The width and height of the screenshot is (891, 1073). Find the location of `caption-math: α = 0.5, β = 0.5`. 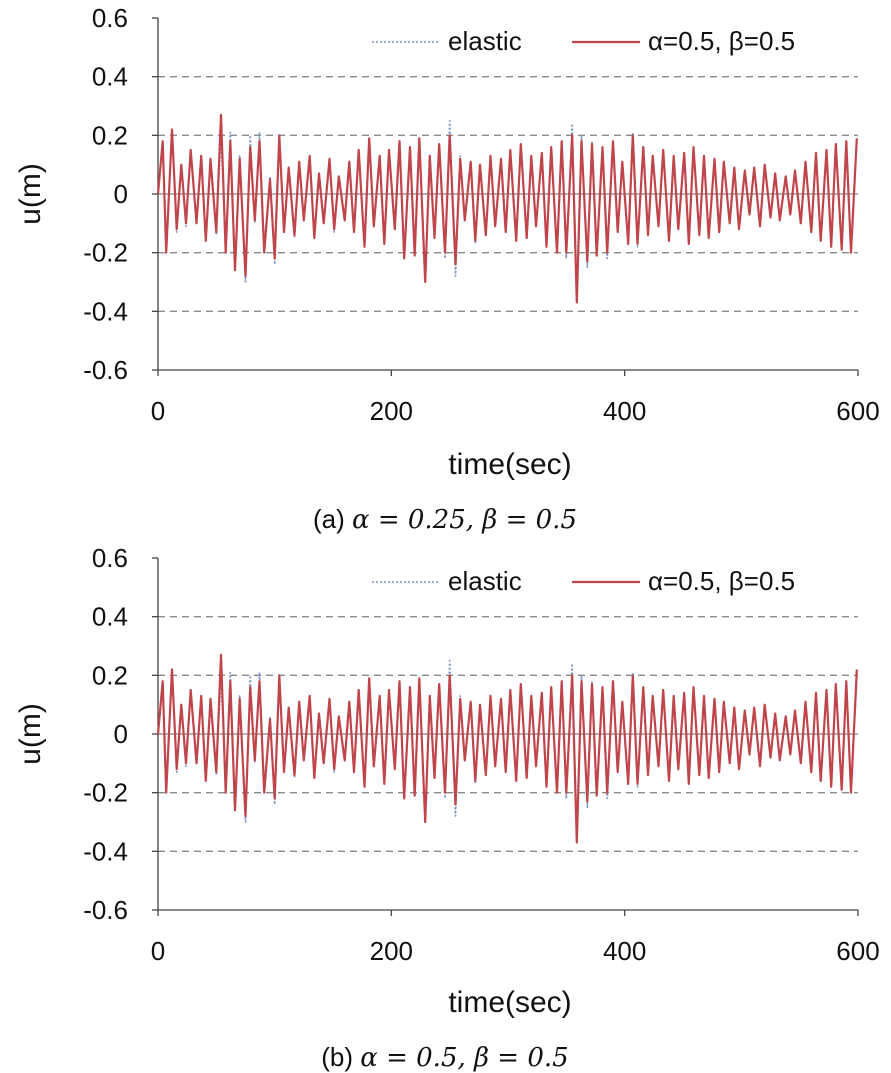

caption-math: α = 0.5, β = 0.5 is located at coordinates (464, 1058).